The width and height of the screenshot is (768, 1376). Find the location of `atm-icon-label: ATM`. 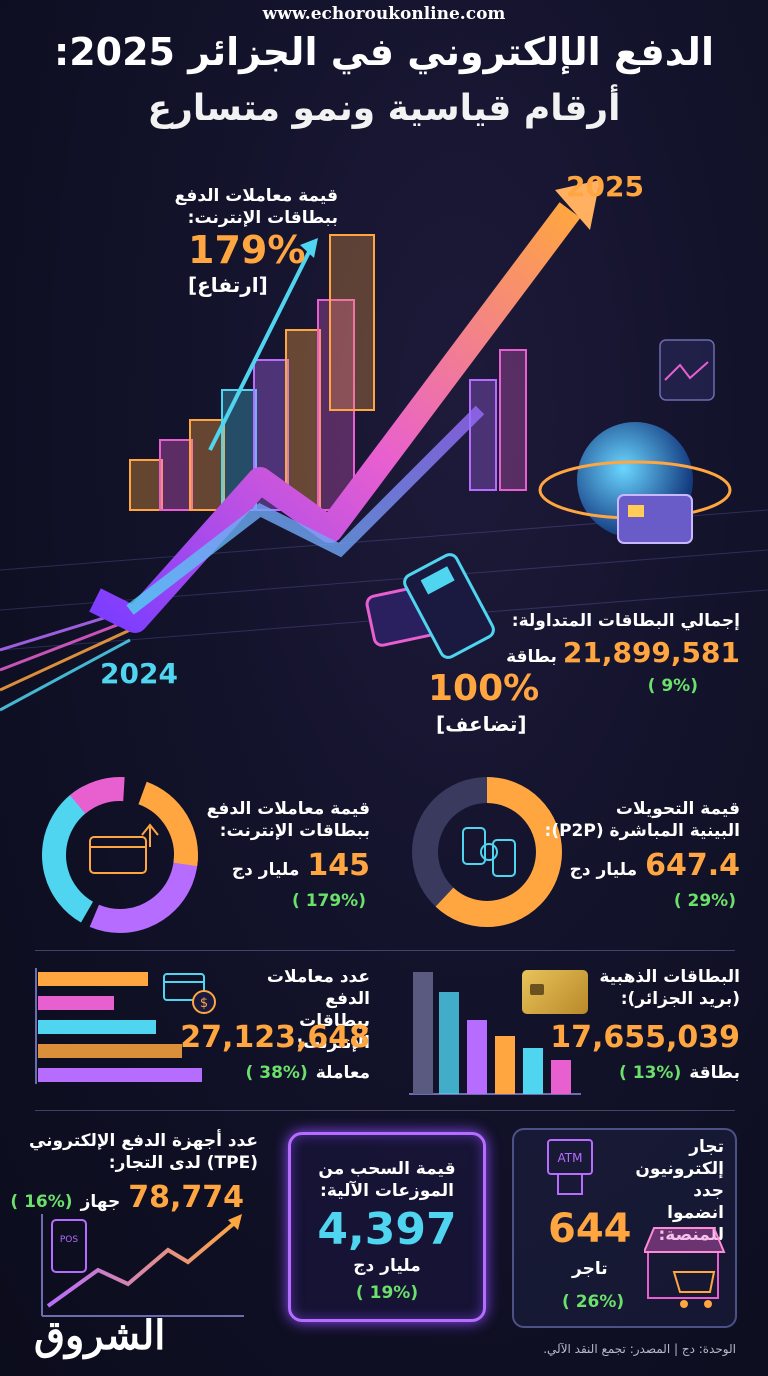

atm-icon-label: ATM is located at coordinates (570, 1158).